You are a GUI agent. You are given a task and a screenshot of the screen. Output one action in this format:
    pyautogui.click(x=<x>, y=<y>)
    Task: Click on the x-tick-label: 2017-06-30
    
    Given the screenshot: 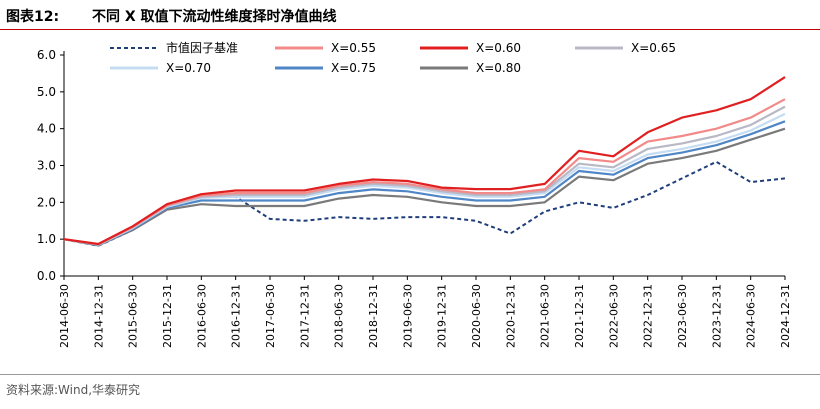 What is the action you would take?
    pyautogui.click(x=270, y=316)
    